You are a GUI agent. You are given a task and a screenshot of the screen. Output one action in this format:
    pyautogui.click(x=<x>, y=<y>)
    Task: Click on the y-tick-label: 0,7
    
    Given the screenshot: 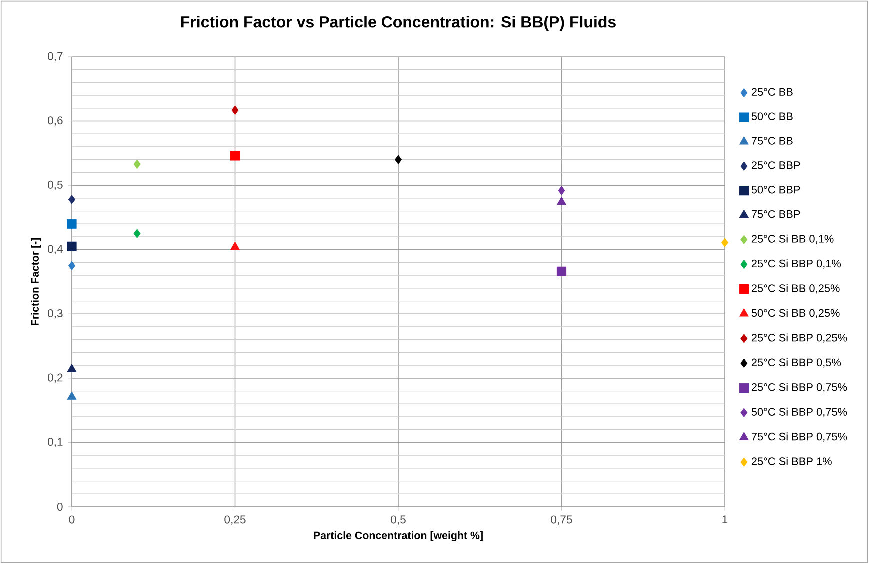 What is the action you would take?
    pyautogui.click(x=55, y=57)
    